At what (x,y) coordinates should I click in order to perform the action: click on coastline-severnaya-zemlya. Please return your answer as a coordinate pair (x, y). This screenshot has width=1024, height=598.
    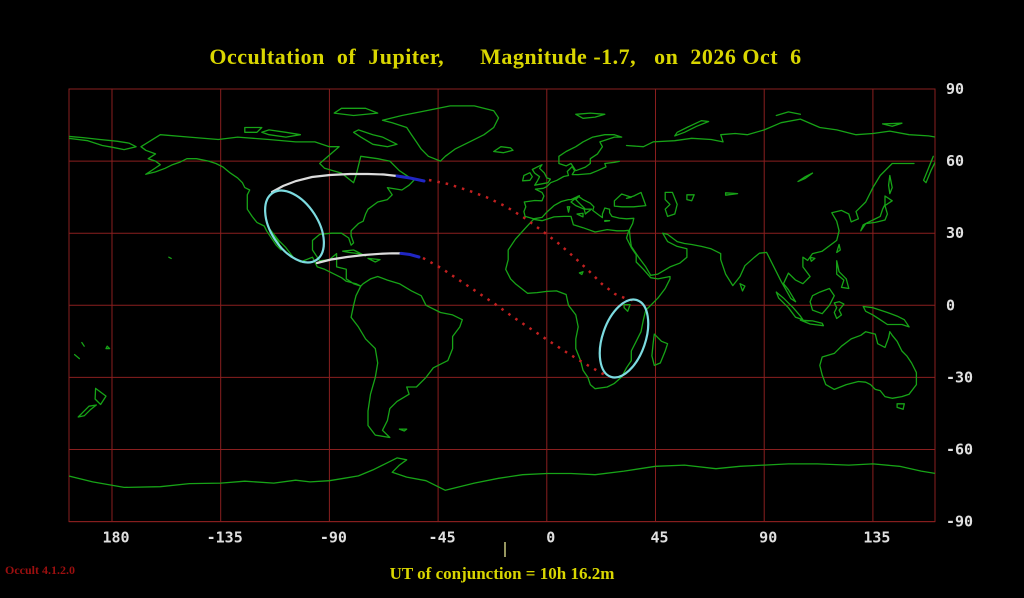
    Looking at the image, I should click on (788, 114).